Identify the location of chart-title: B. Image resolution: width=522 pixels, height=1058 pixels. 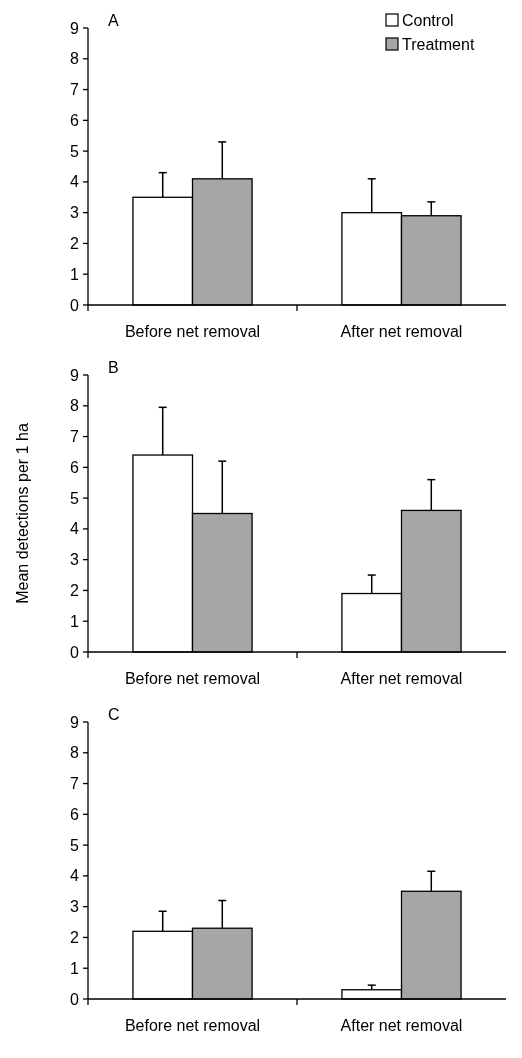
(113, 367).